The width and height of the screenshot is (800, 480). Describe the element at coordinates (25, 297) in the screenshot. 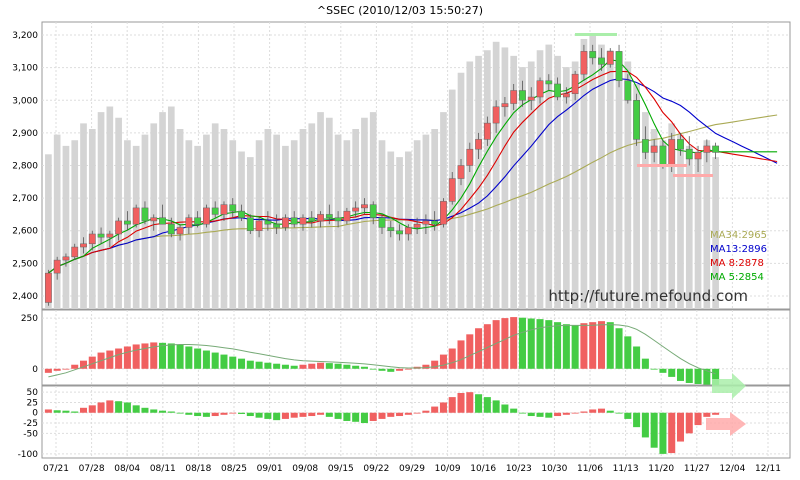

I see `price-tick-label: 2,400` at that location.